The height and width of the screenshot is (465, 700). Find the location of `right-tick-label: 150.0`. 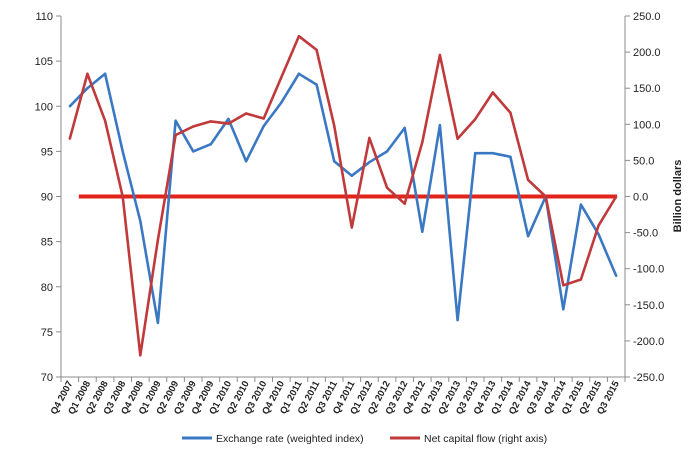

right-tick-label: 150.0 is located at coordinates (647, 89).